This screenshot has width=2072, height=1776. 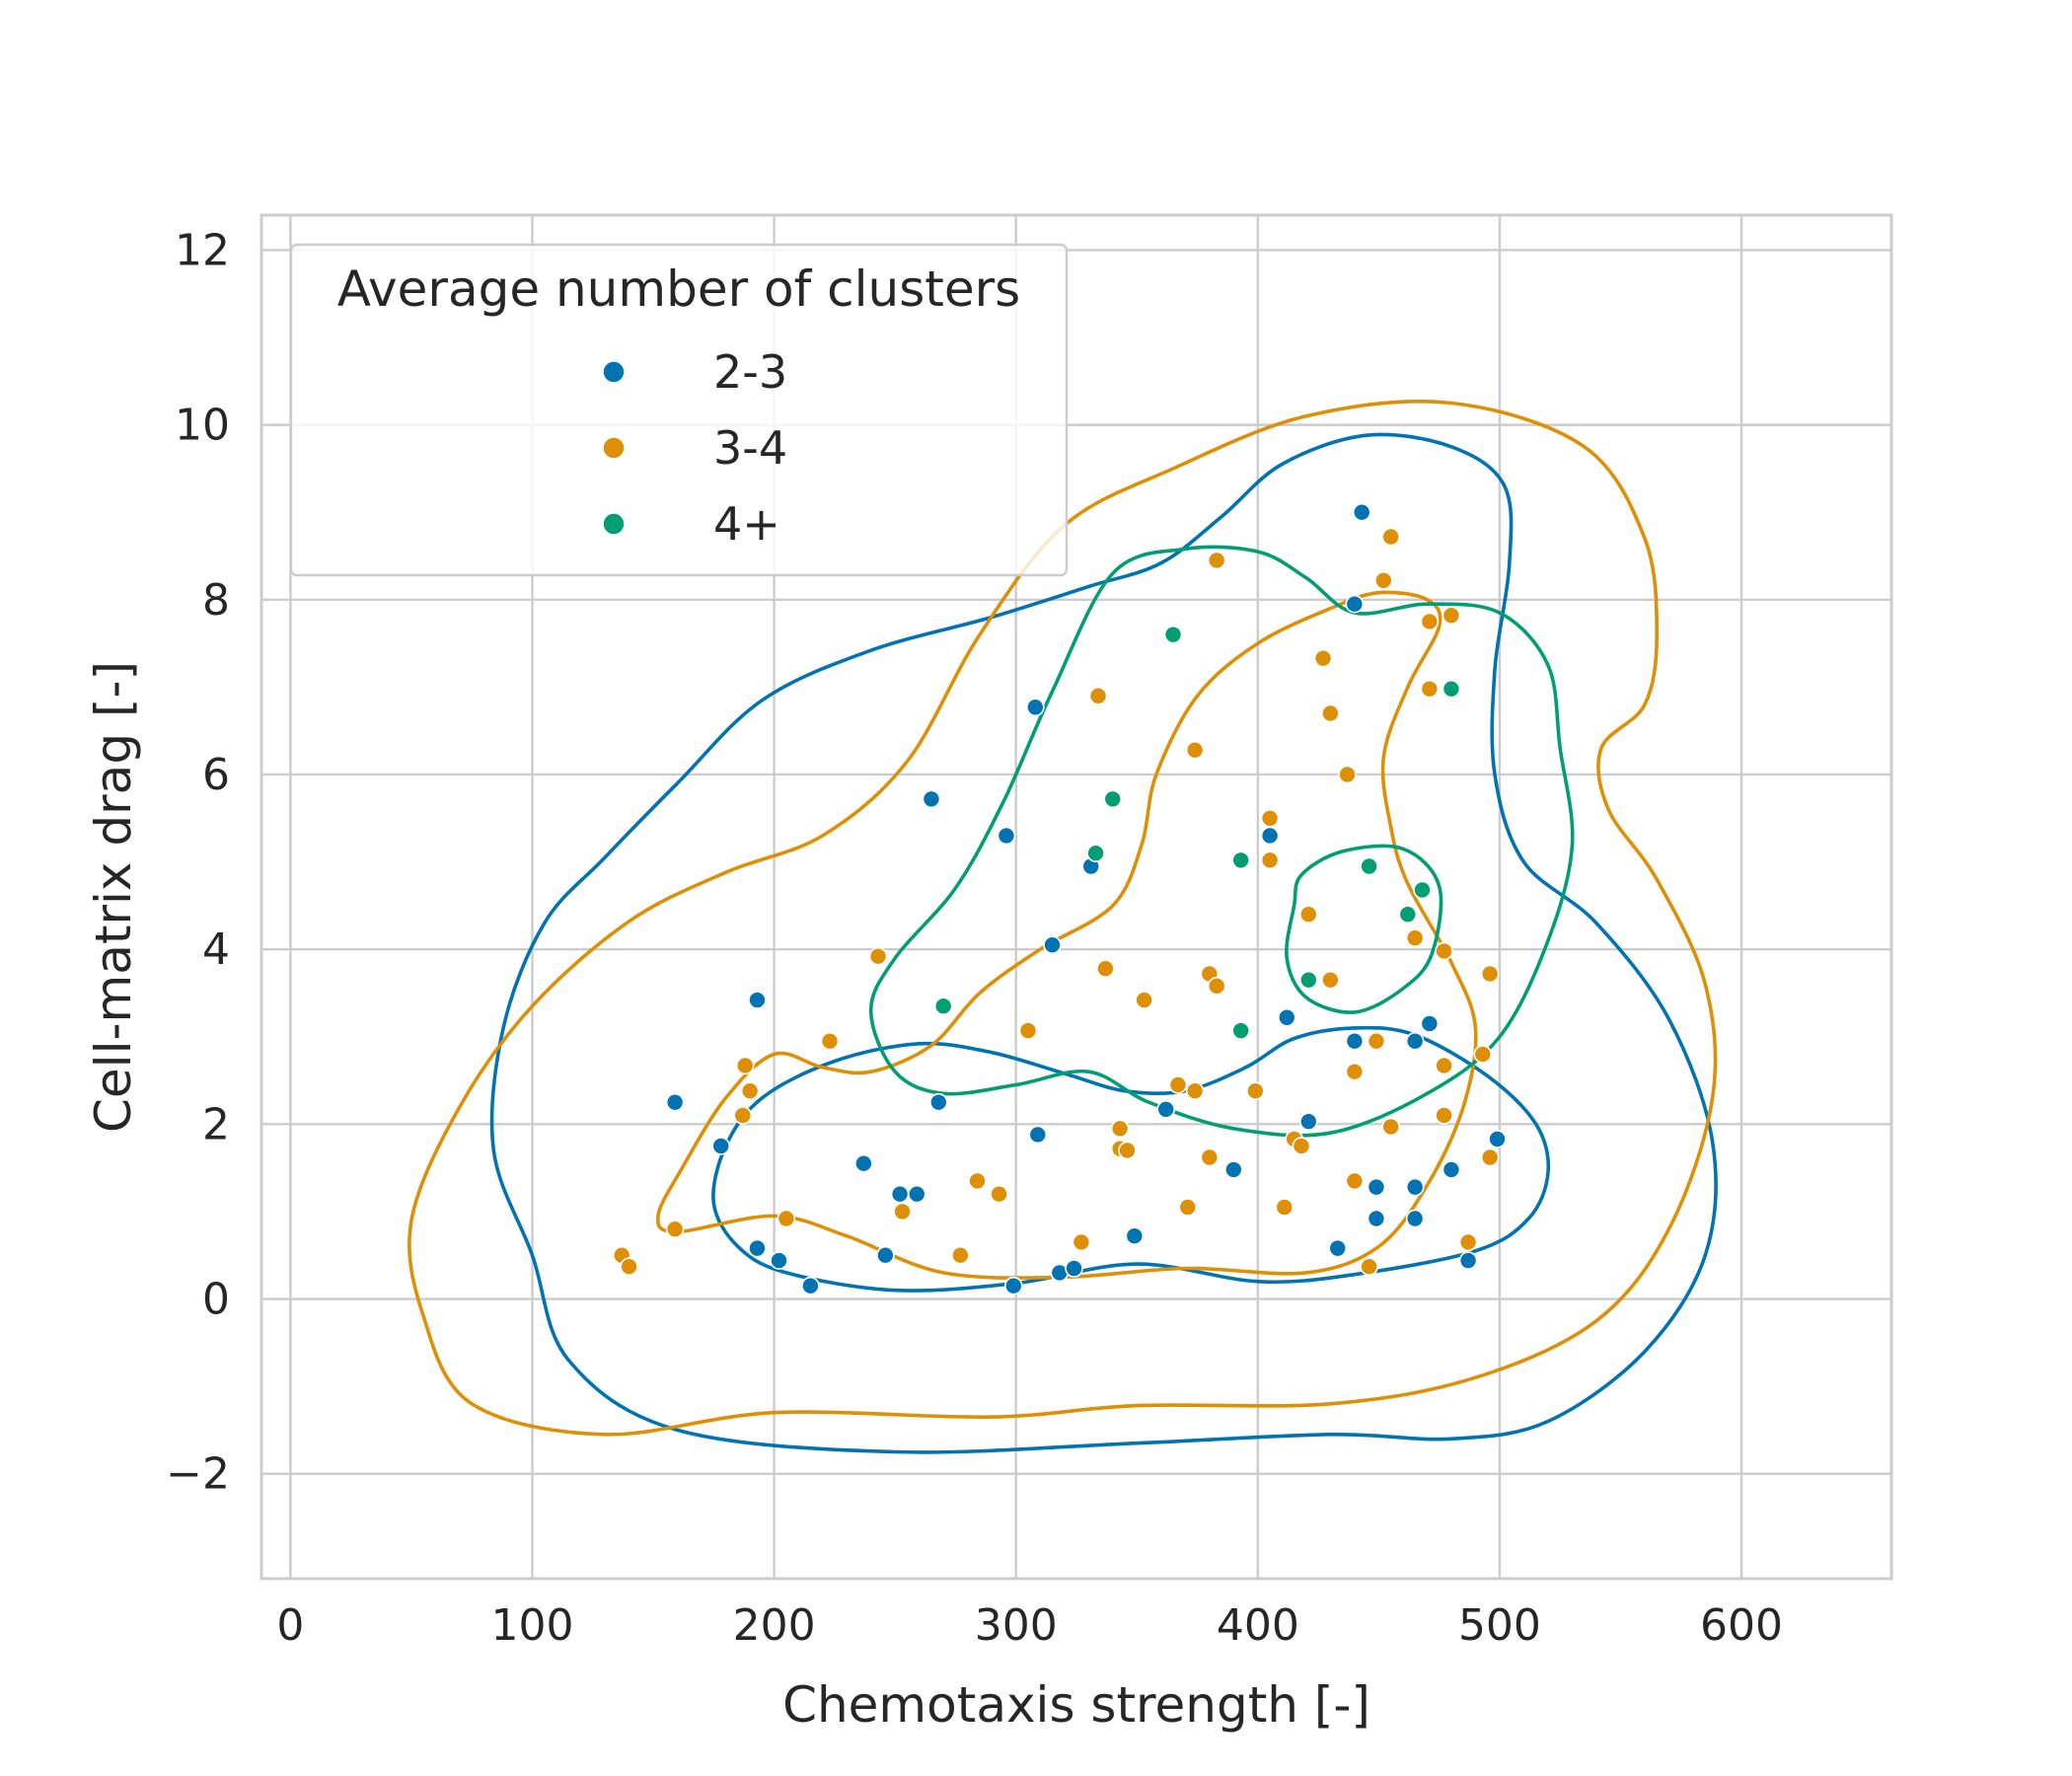 I want to click on legend-label-2-3: 2-3, so click(x=750, y=372).